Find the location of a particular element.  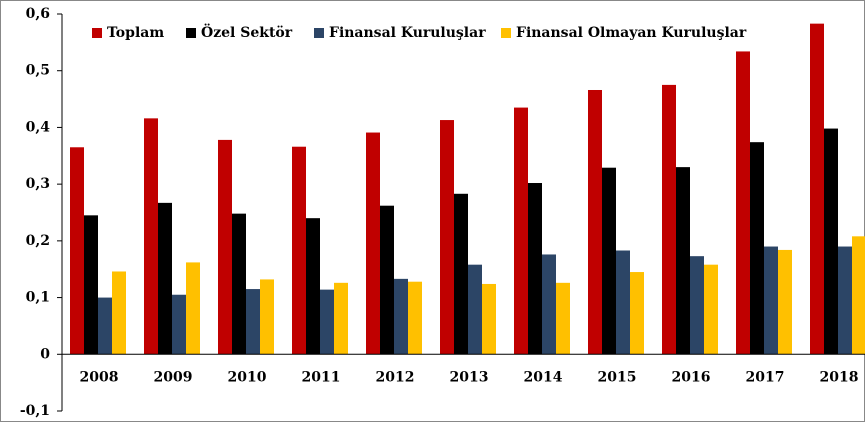

x-tick-label: 2012 is located at coordinates (395, 377).